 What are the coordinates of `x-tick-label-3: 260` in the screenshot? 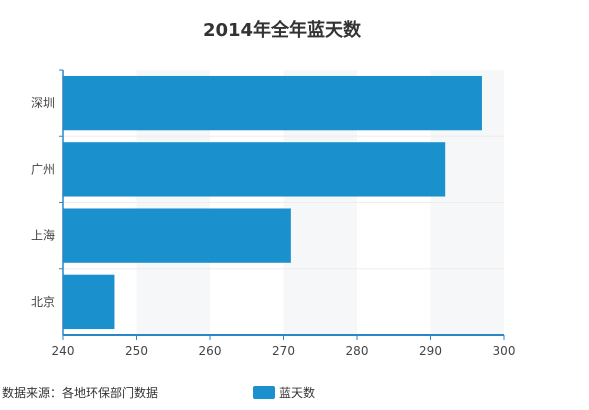 It's located at (210, 351).